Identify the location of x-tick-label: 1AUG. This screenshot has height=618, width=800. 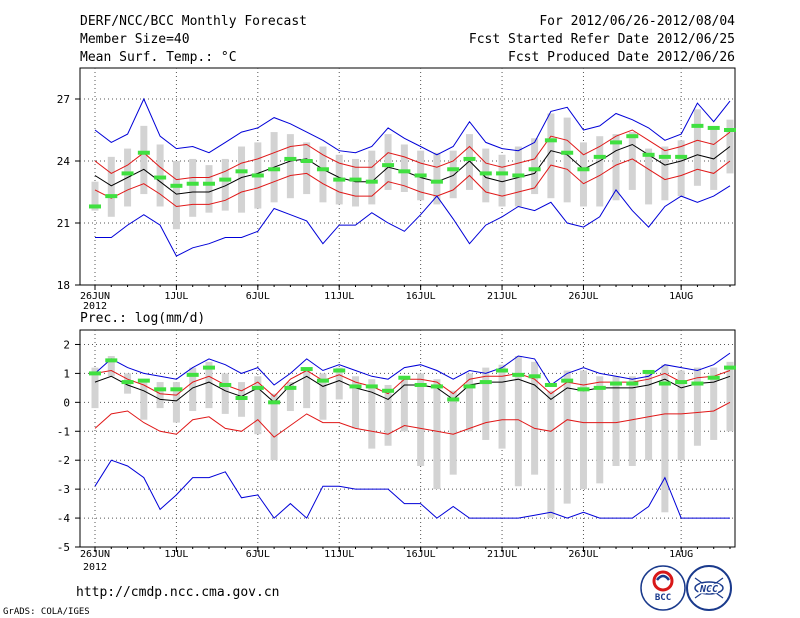
(681, 296).